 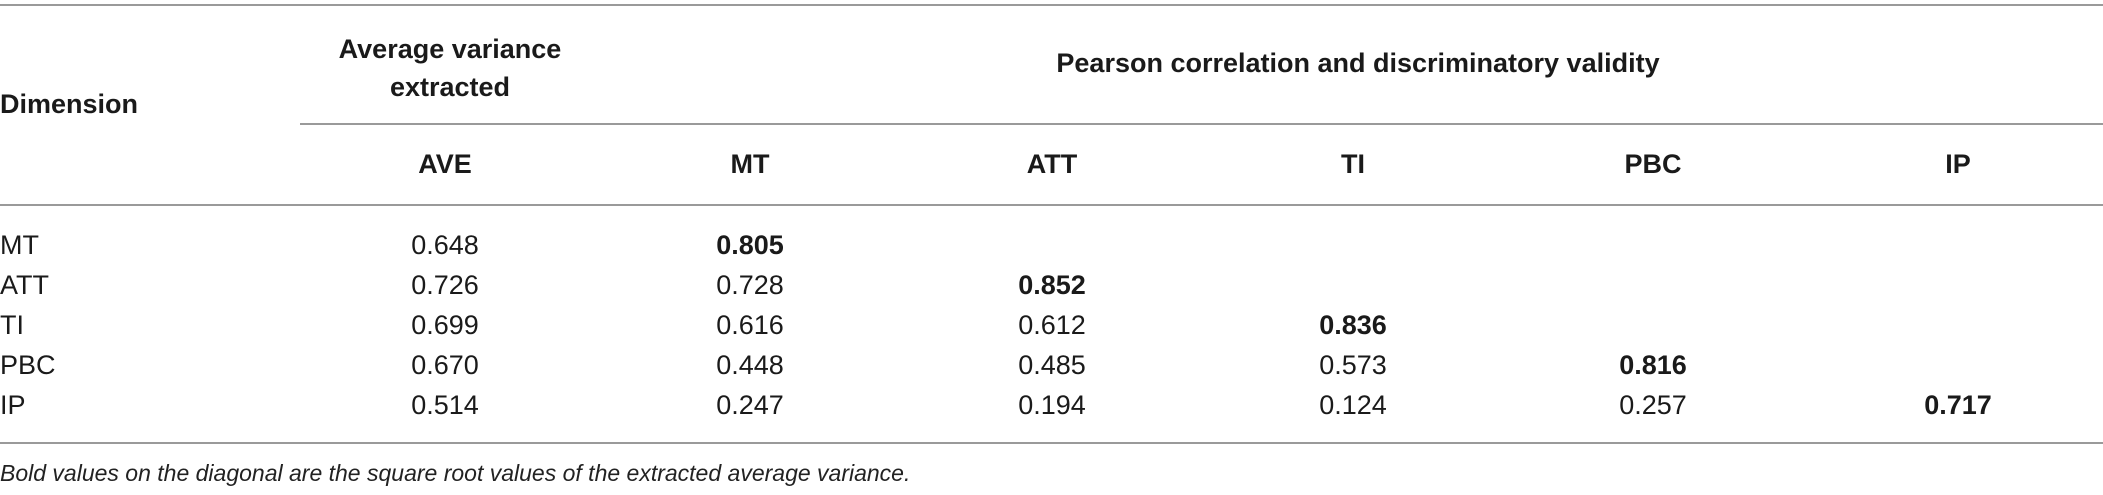 What do you see at coordinates (450, 68) in the screenshot?
I see `ave-group-header: Average variance extracted` at bounding box center [450, 68].